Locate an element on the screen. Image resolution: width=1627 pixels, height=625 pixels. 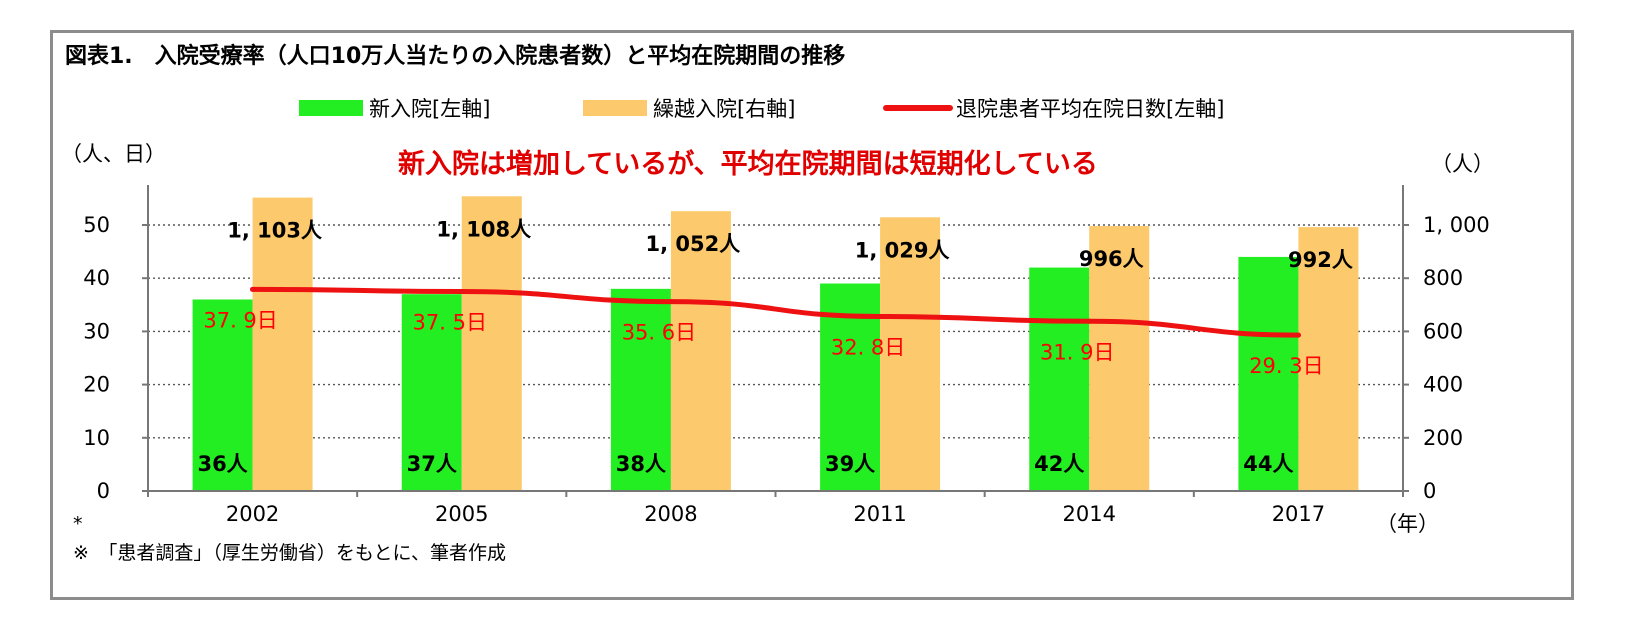
label-new-admission: 38人 is located at coordinates (641, 464).